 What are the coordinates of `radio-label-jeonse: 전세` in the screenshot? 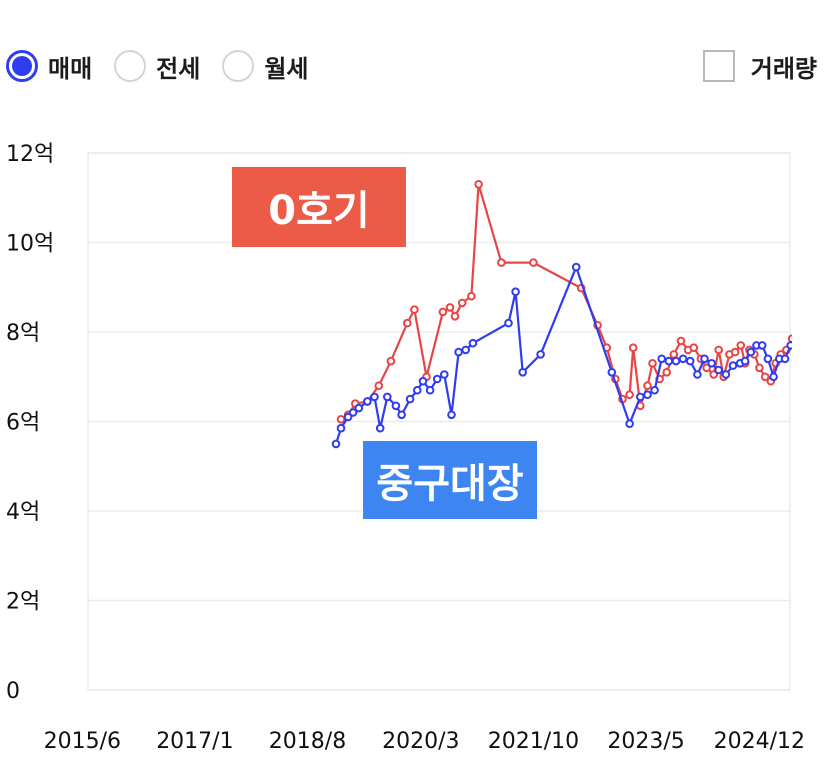 It's located at (178, 68).